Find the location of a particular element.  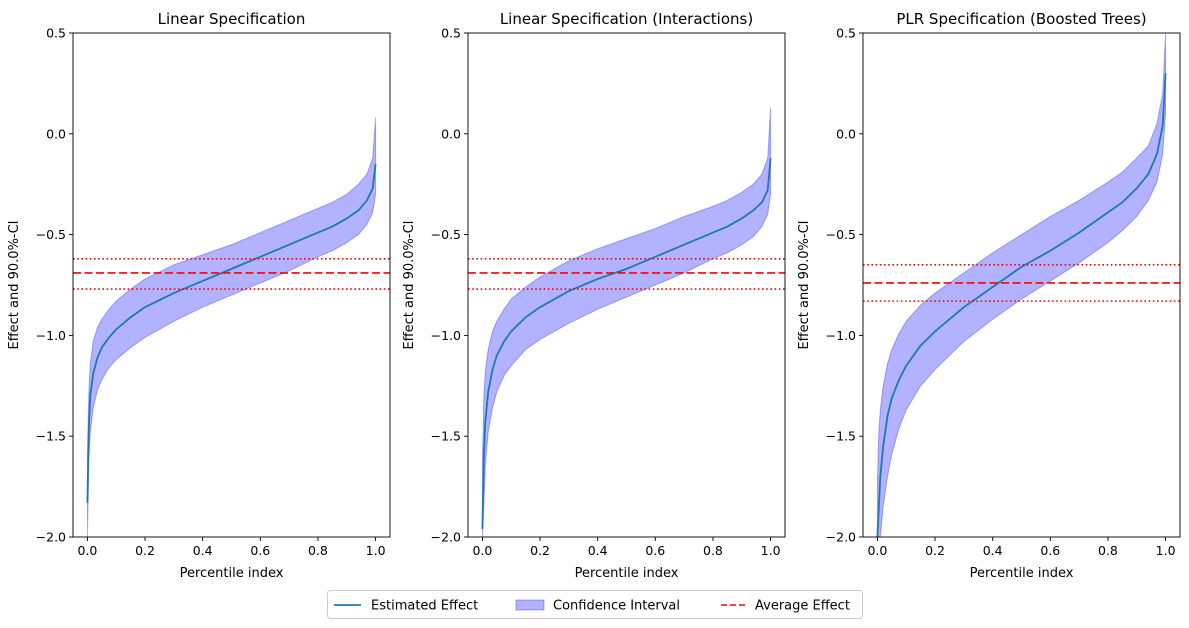

legend-box is located at coordinates (595, 604).